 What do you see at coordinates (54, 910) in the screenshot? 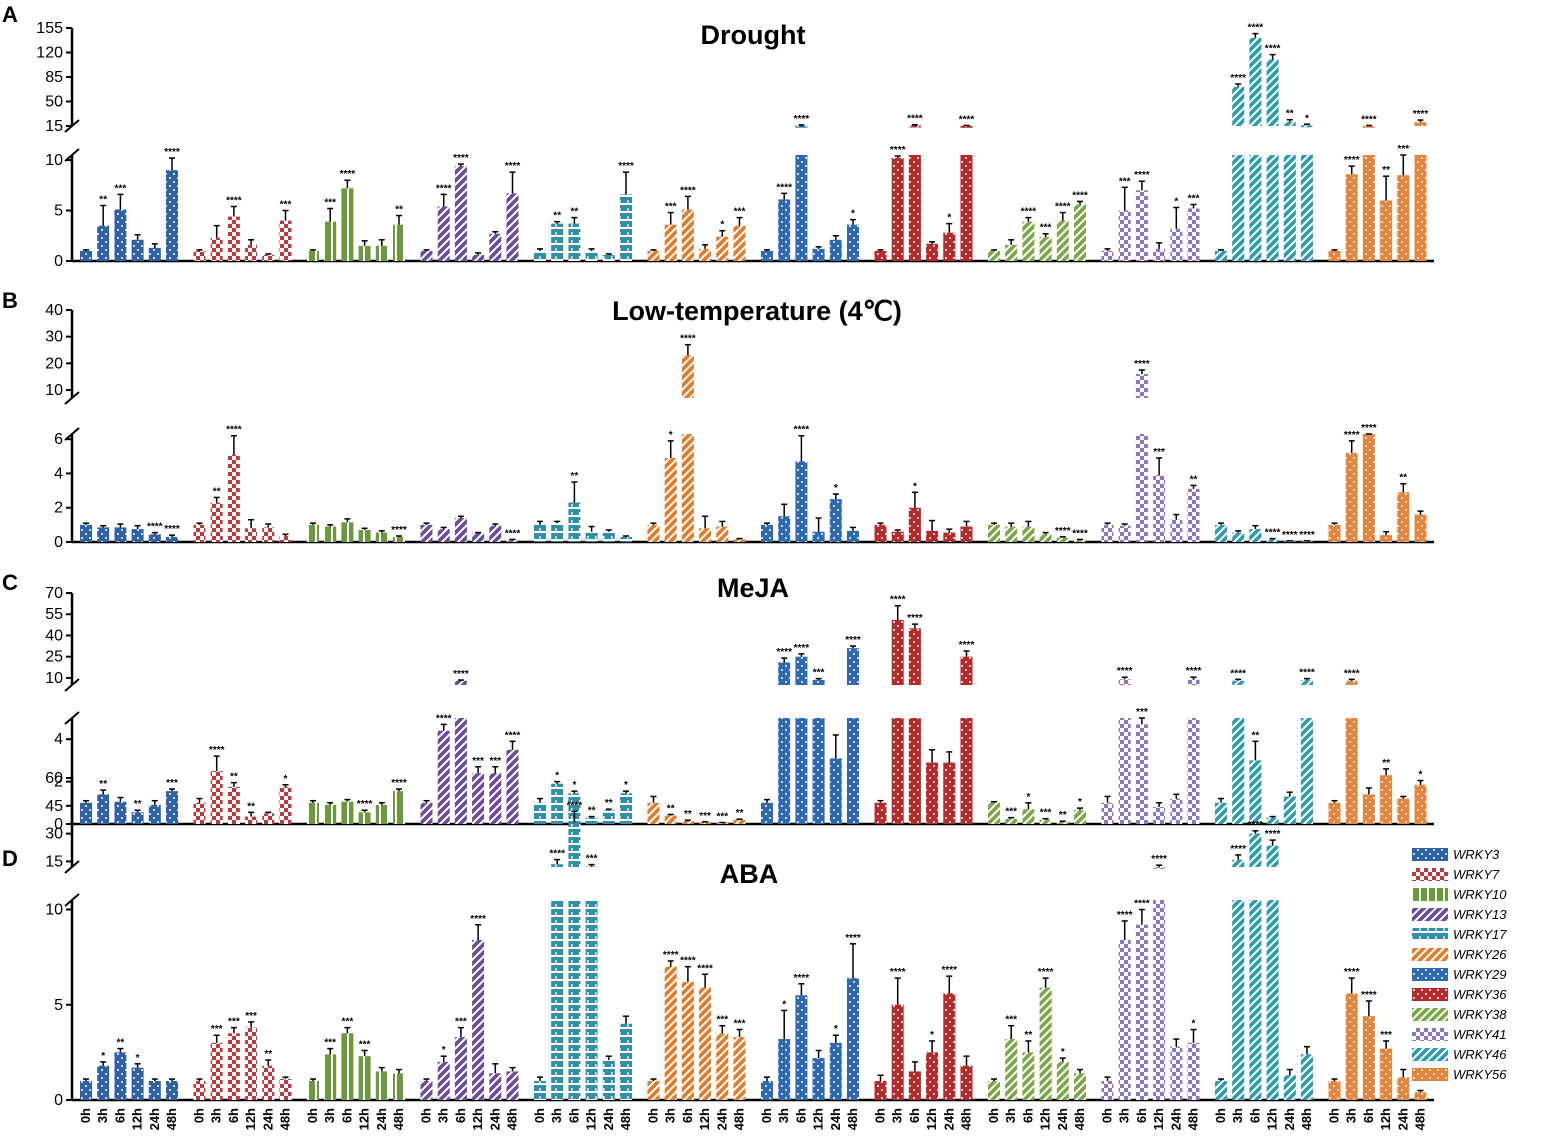
I see `y-tick-label: 10` at bounding box center [54, 910].